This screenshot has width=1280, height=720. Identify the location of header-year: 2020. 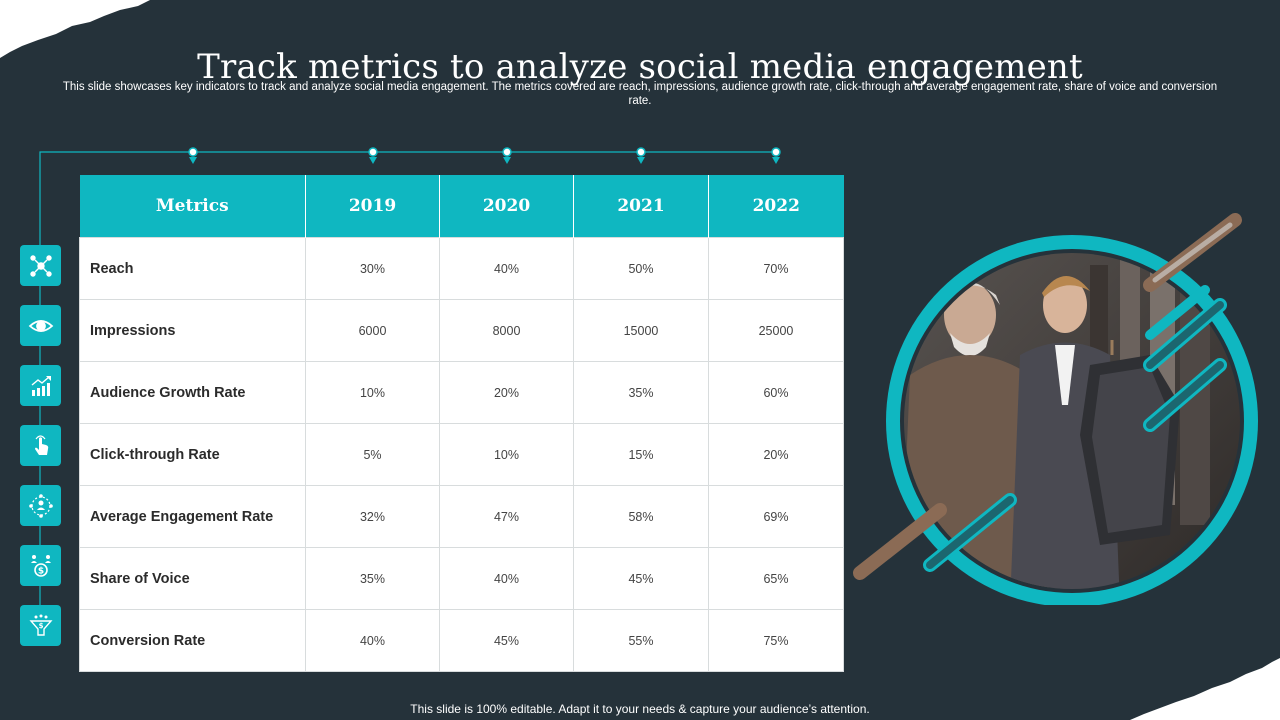
(506, 206).